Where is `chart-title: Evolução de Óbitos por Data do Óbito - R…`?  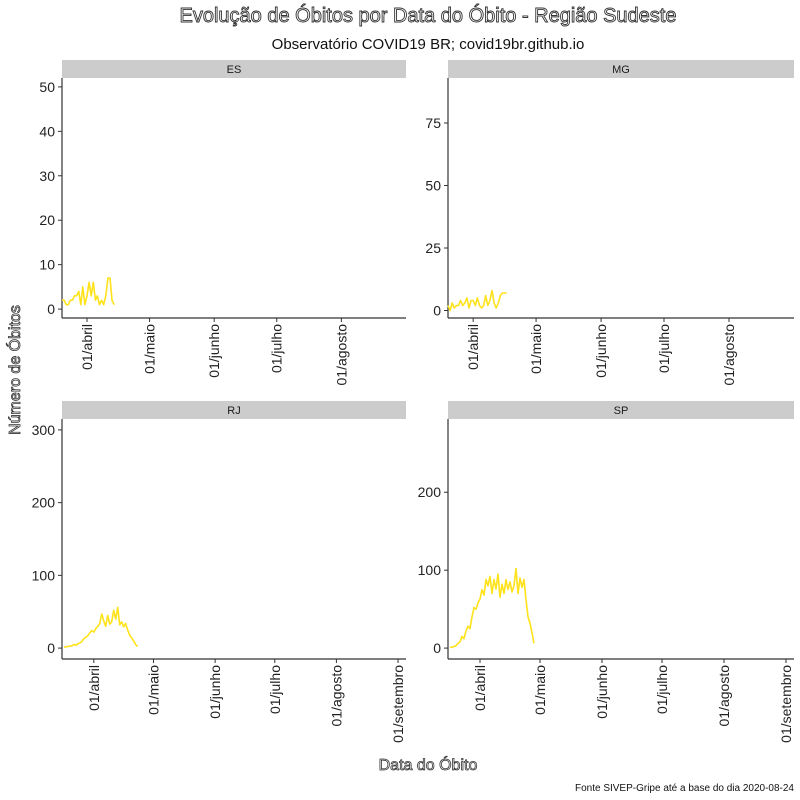
chart-title: Evolução de Óbitos por Data do Óbito - R… is located at coordinates (428, 15).